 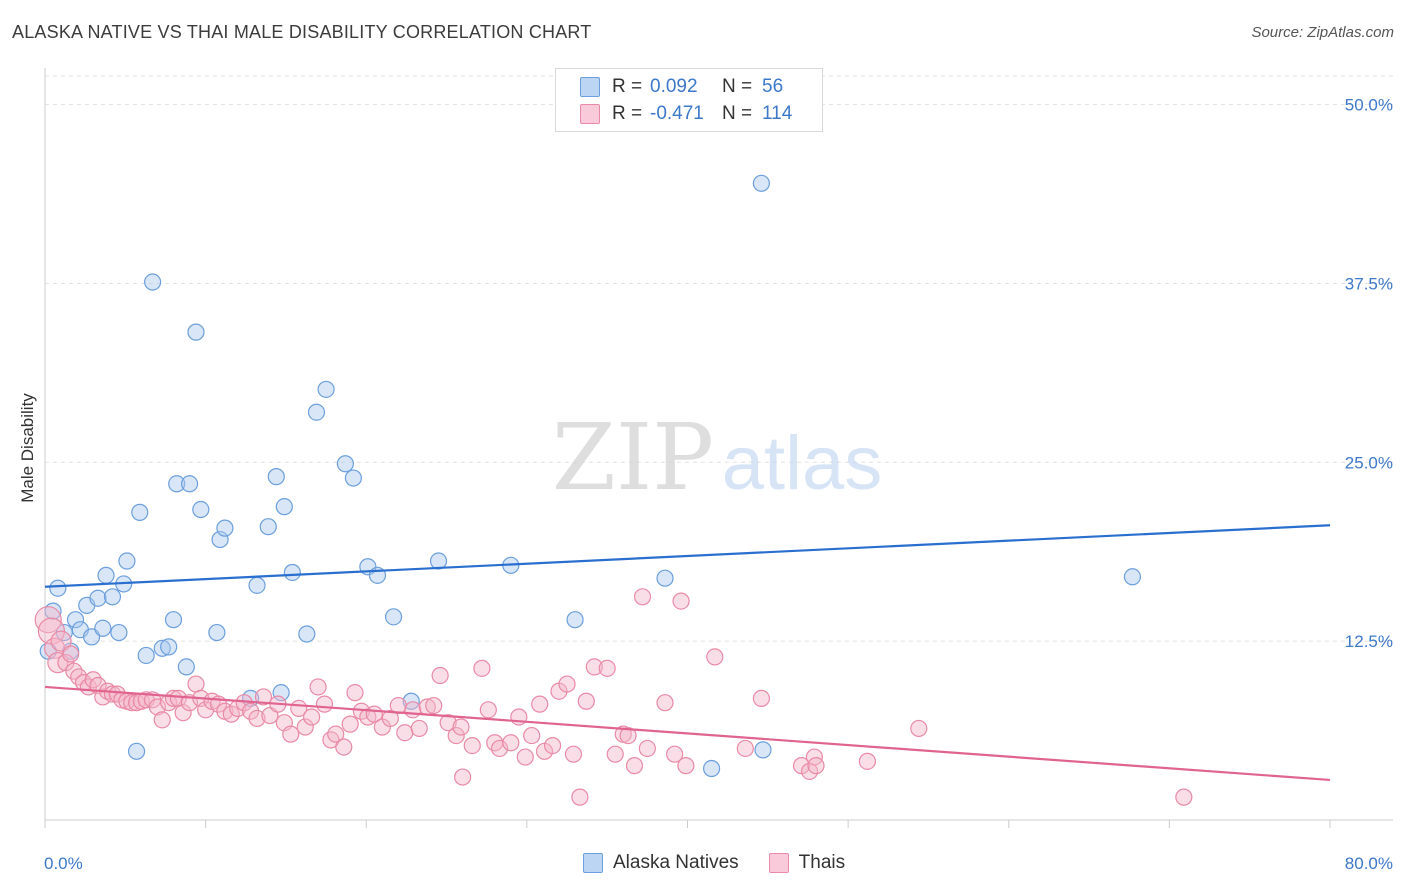 I want to click on legend-row-alaska: R = 0.092 N = 56, so click(x=681, y=87).